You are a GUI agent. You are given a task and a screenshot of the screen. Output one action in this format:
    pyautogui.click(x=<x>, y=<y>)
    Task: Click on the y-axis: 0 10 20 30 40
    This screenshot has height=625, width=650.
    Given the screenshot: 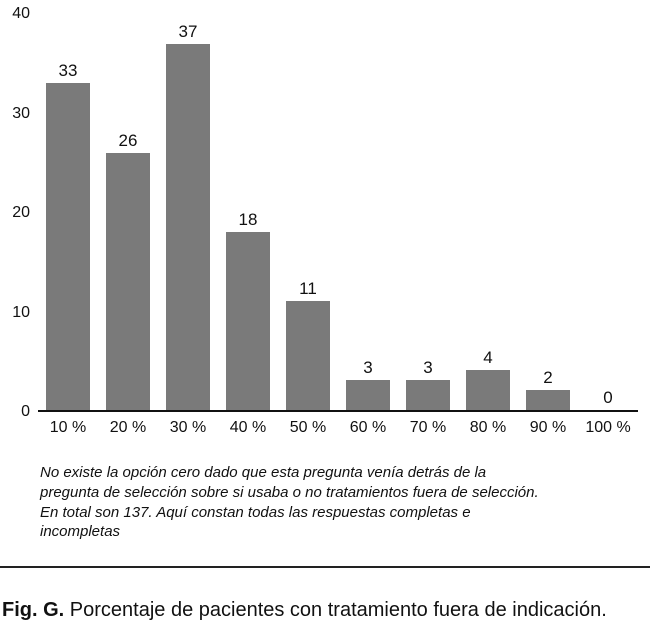 What is the action you would take?
    pyautogui.click(x=22, y=213)
    